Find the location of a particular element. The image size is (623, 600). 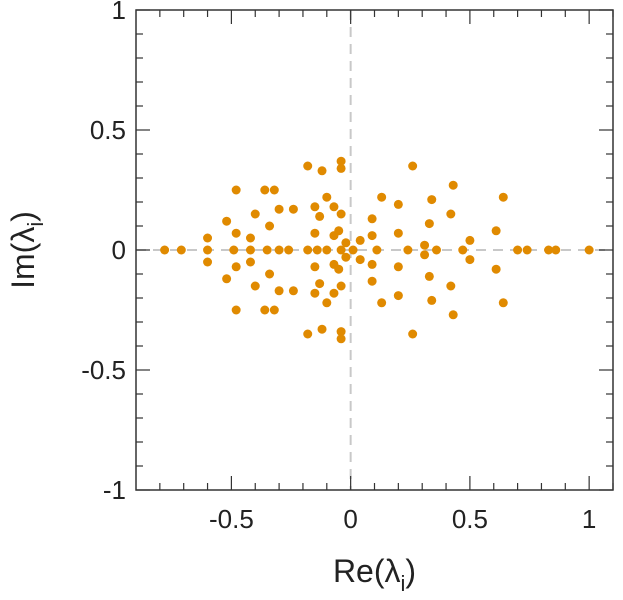

x-axis-label-close: ) is located at coordinates (410, 571).